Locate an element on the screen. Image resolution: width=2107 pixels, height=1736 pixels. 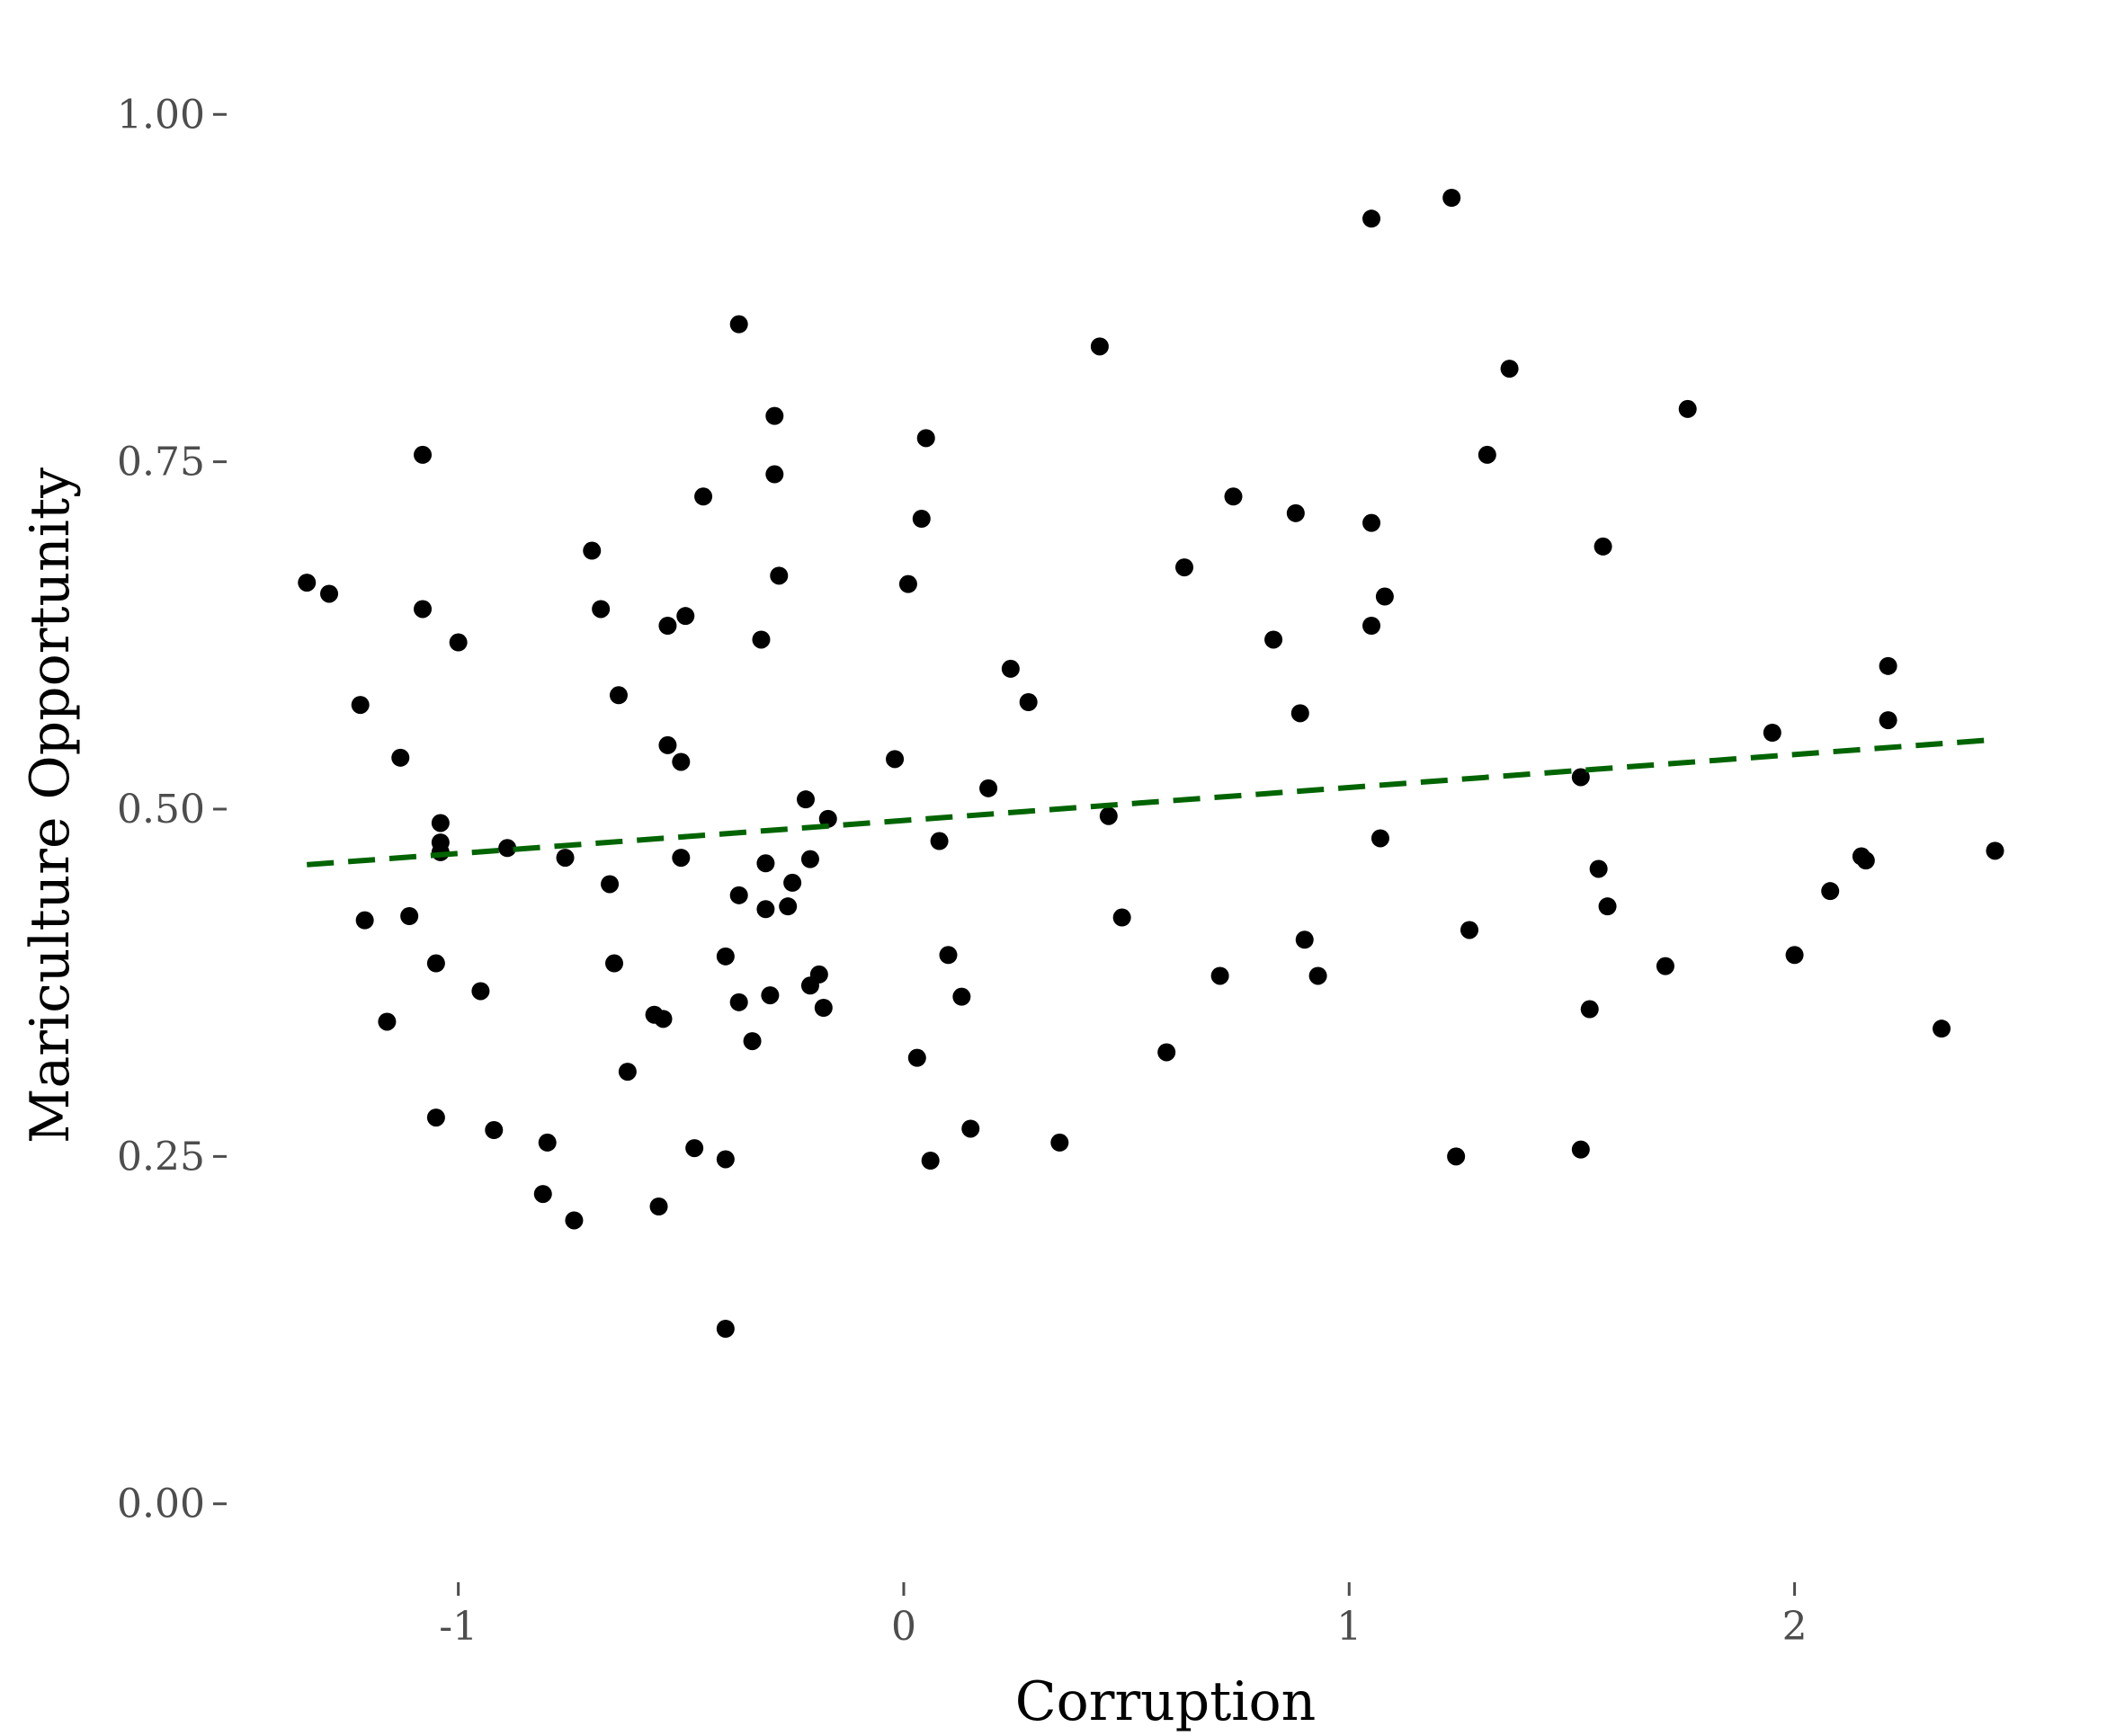
y-tick-label: 0.25 is located at coordinates (161, 1157).